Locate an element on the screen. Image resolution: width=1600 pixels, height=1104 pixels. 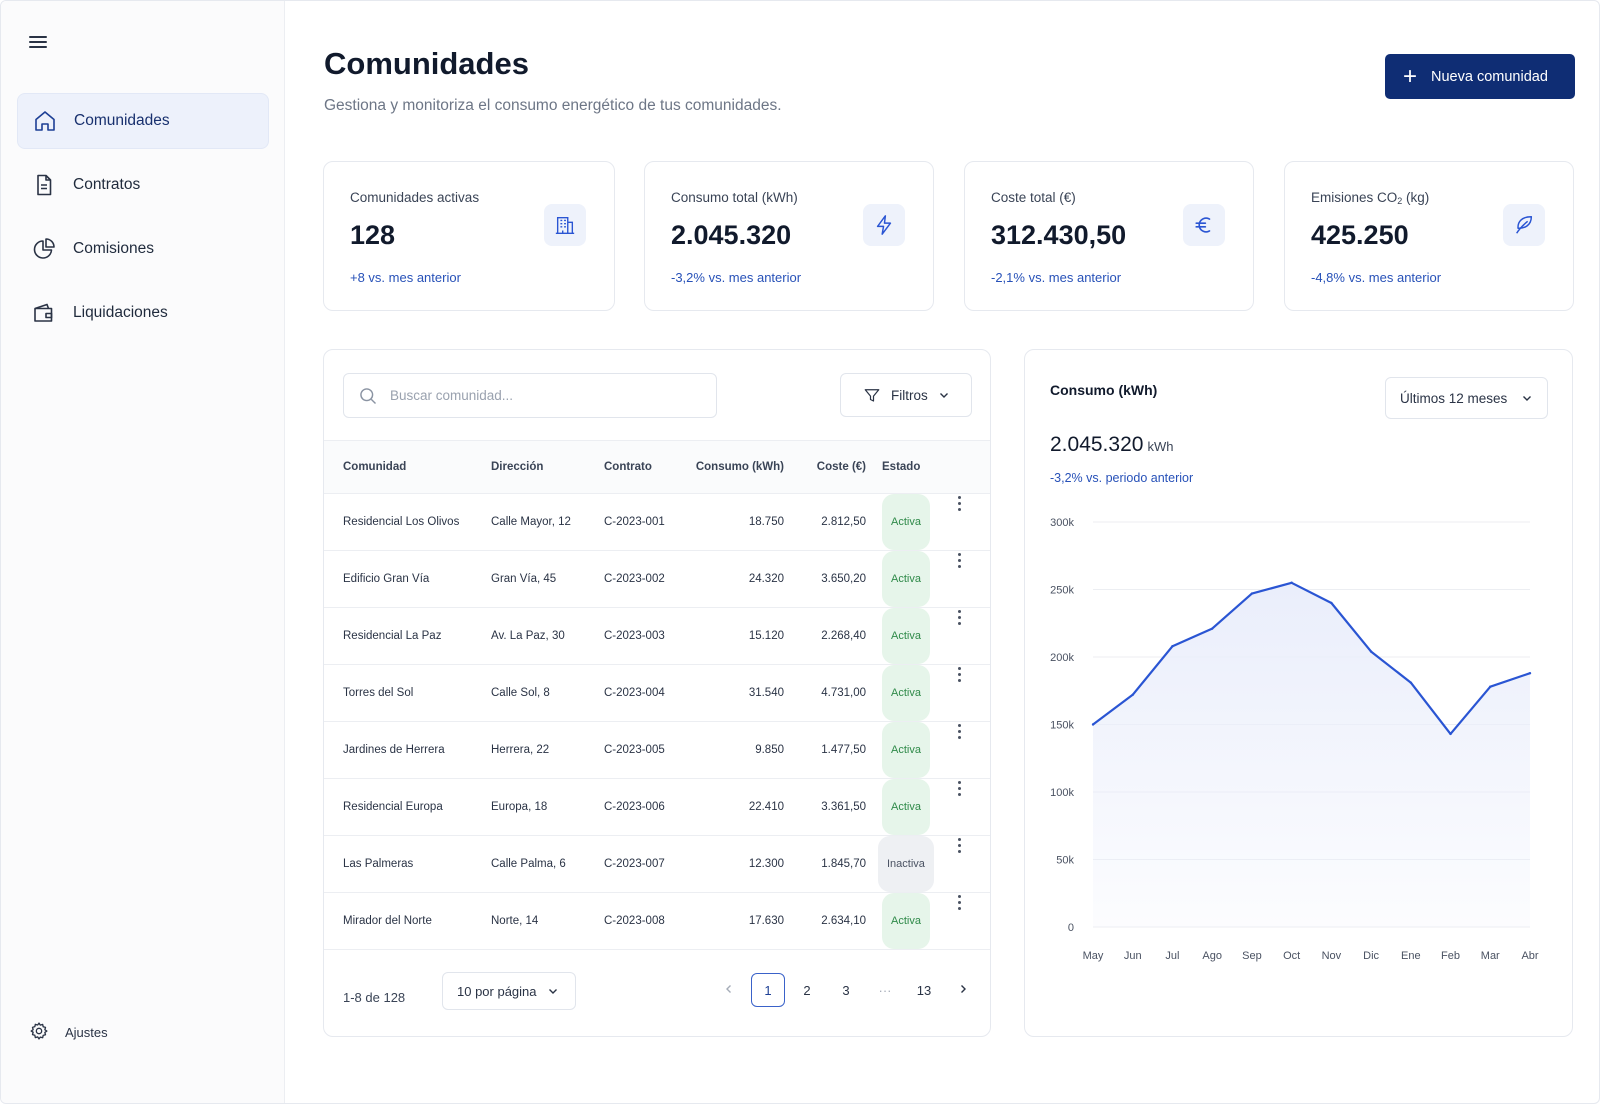
filters-label: Filtros is located at coordinates (909, 395).